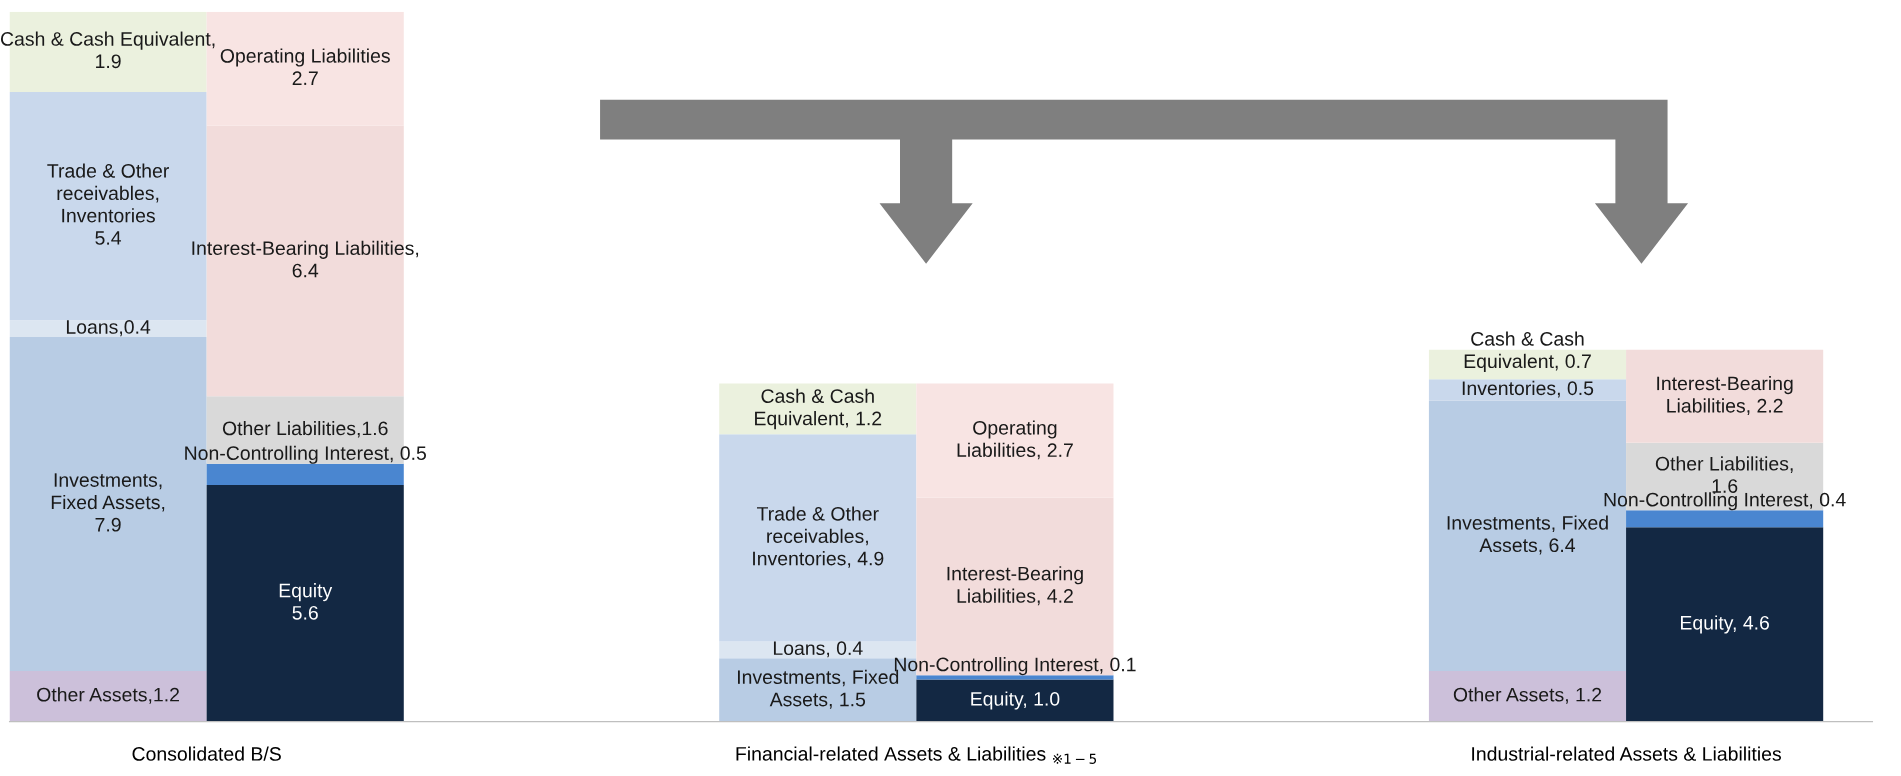 This screenshot has width=1901, height=776. Describe the element at coordinates (1725, 501) in the screenshot. I see `data-label: Non-Controlling Interest, 0.4` at that location.